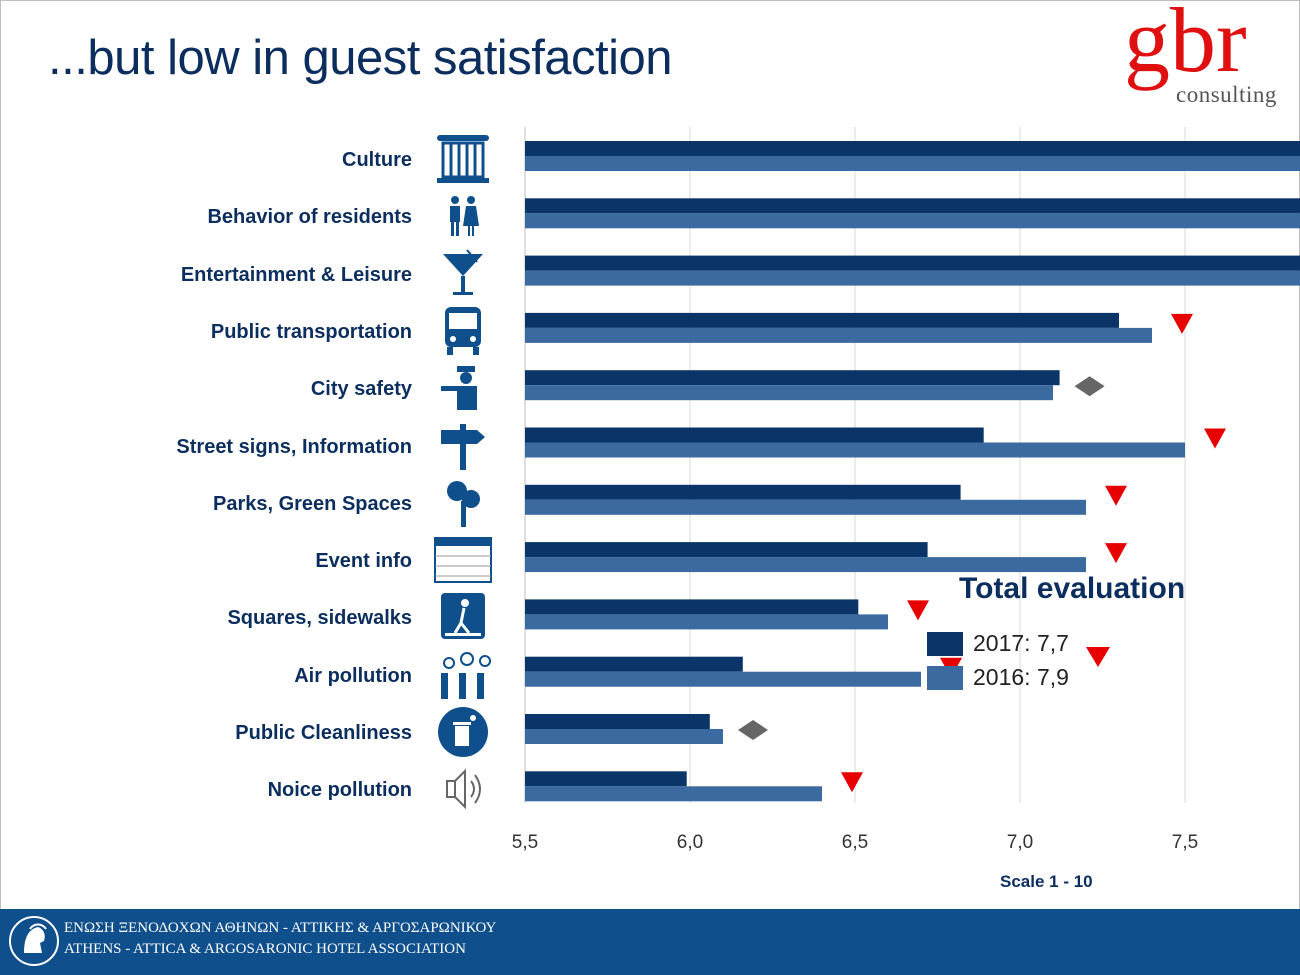  Describe the element at coordinates (319, 618) in the screenshot. I see `category-label: Squares, sidewalks` at that location.